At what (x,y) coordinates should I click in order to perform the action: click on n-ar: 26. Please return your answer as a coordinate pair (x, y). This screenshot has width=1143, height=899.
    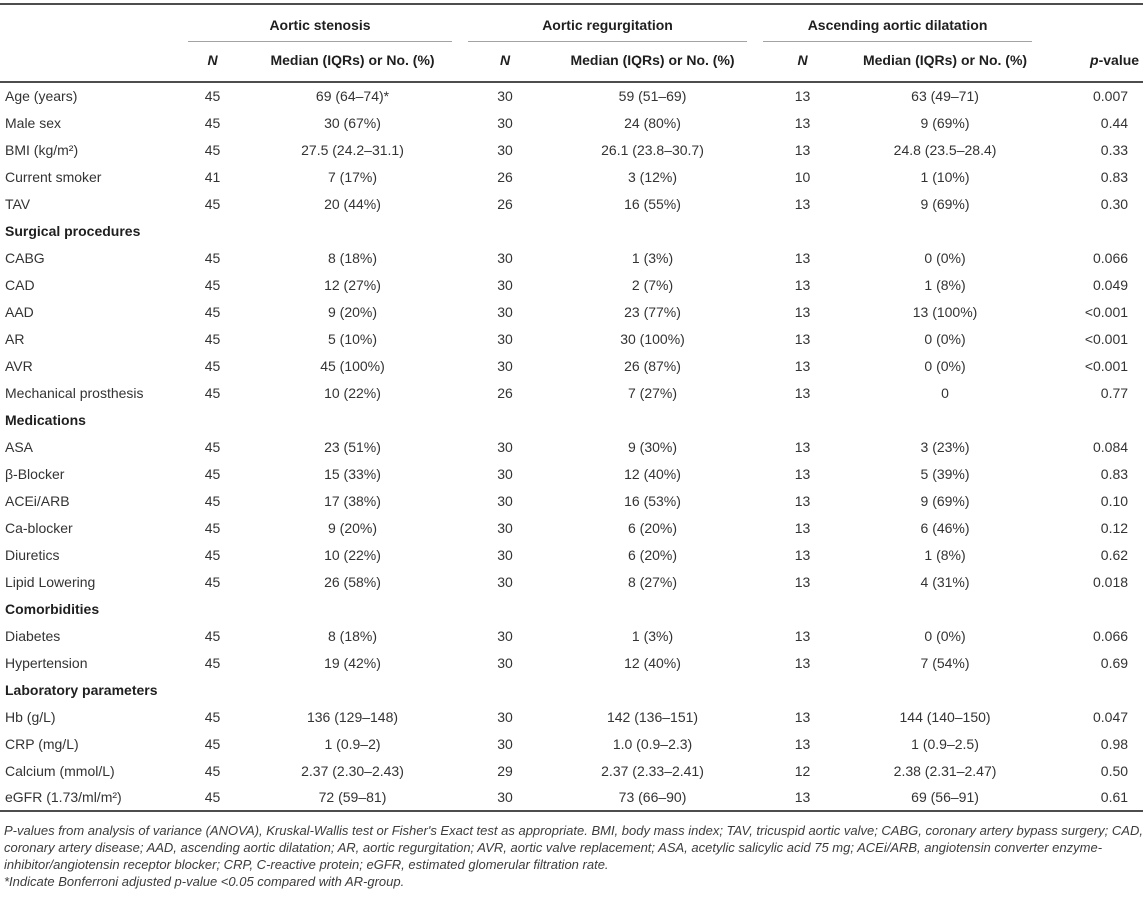
    Looking at the image, I should click on (505, 392).